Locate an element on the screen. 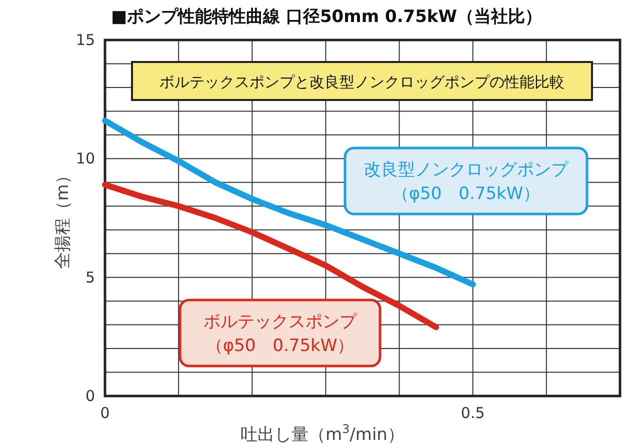  chart-title: ■ポンプ性能特性曲線 口径50mm 0.75kW（当社比） is located at coordinates (326, 17).